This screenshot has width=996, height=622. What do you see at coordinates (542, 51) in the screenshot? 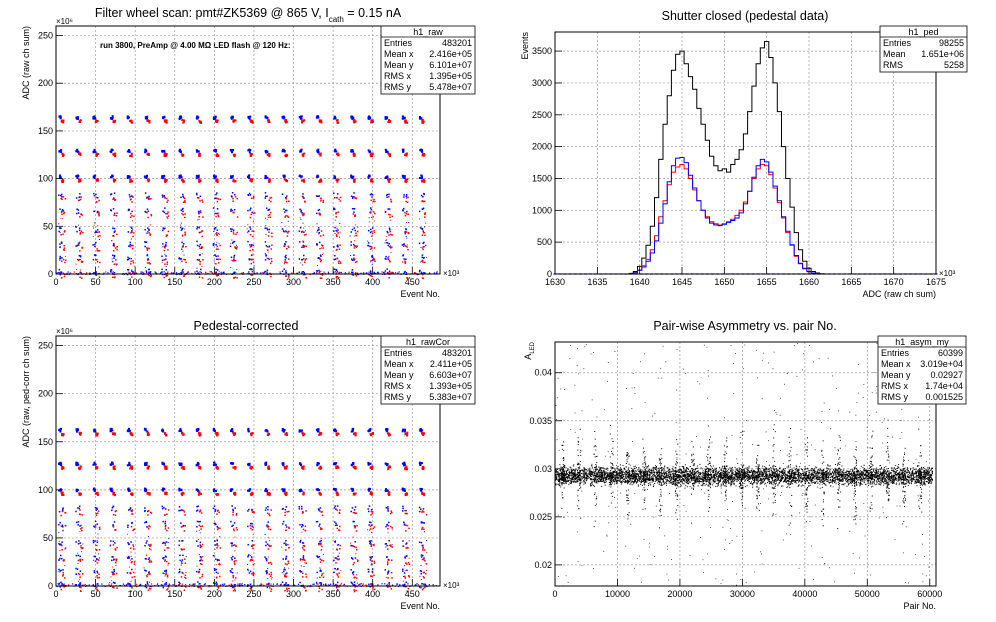
I see `y-tick-label: 3500` at bounding box center [542, 51].